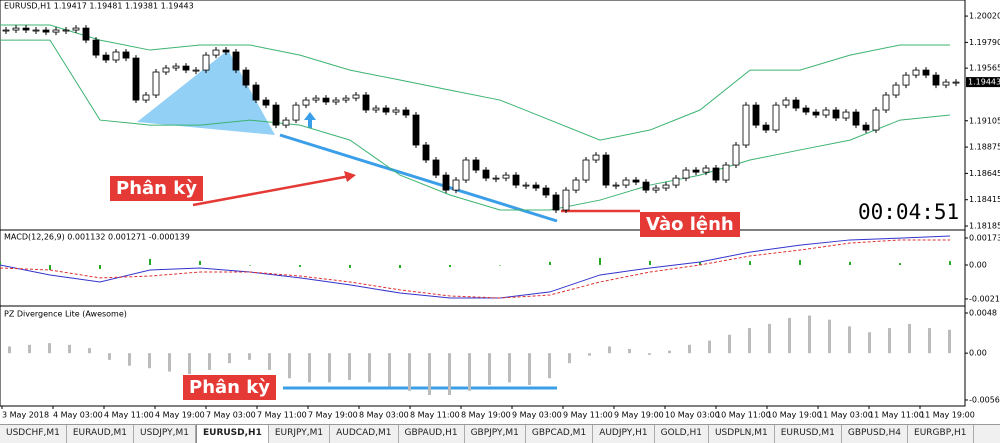 This screenshot has height=443, width=1000. I want to click on countdown: 00:04:51, so click(909, 212).